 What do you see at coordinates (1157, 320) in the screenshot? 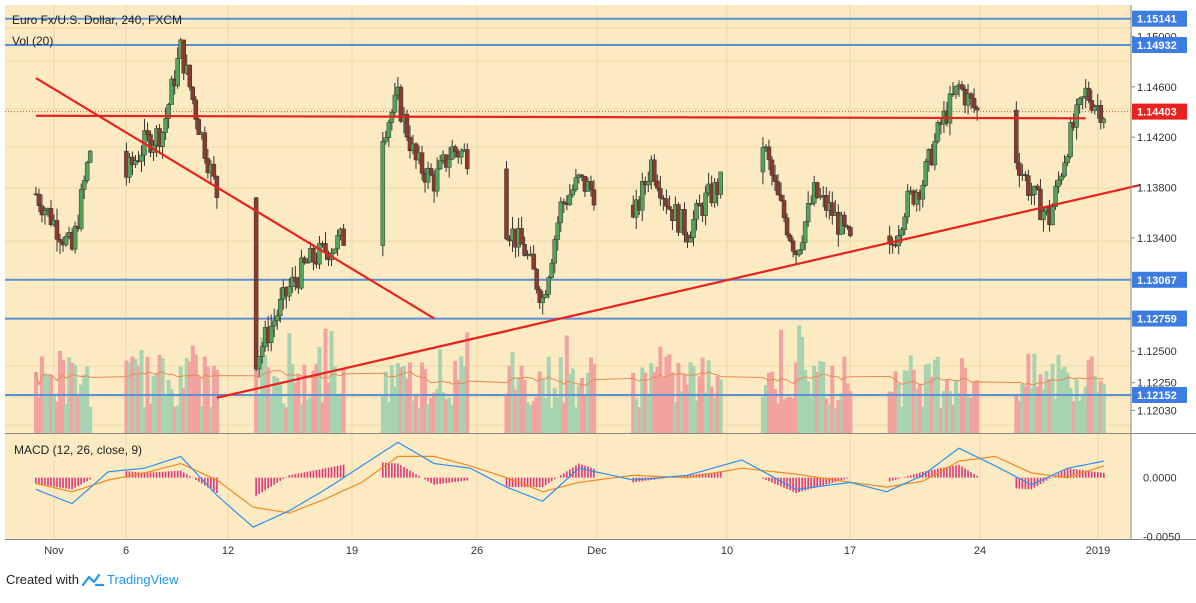
I see `level-badge: 1.12759` at bounding box center [1157, 320].